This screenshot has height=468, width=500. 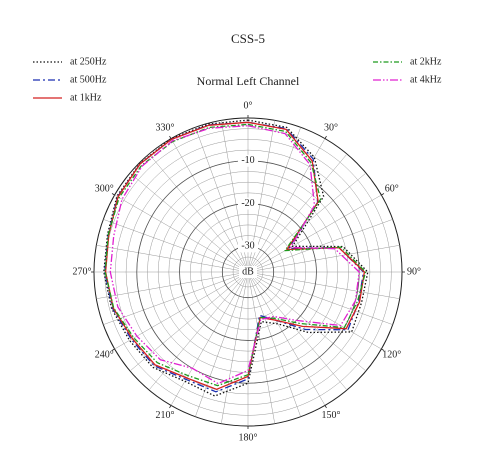 What do you see at coordinates (104, 188) in the screenshot?
I see `angle-tick-label: 300°` at bounding box center [104, 188].